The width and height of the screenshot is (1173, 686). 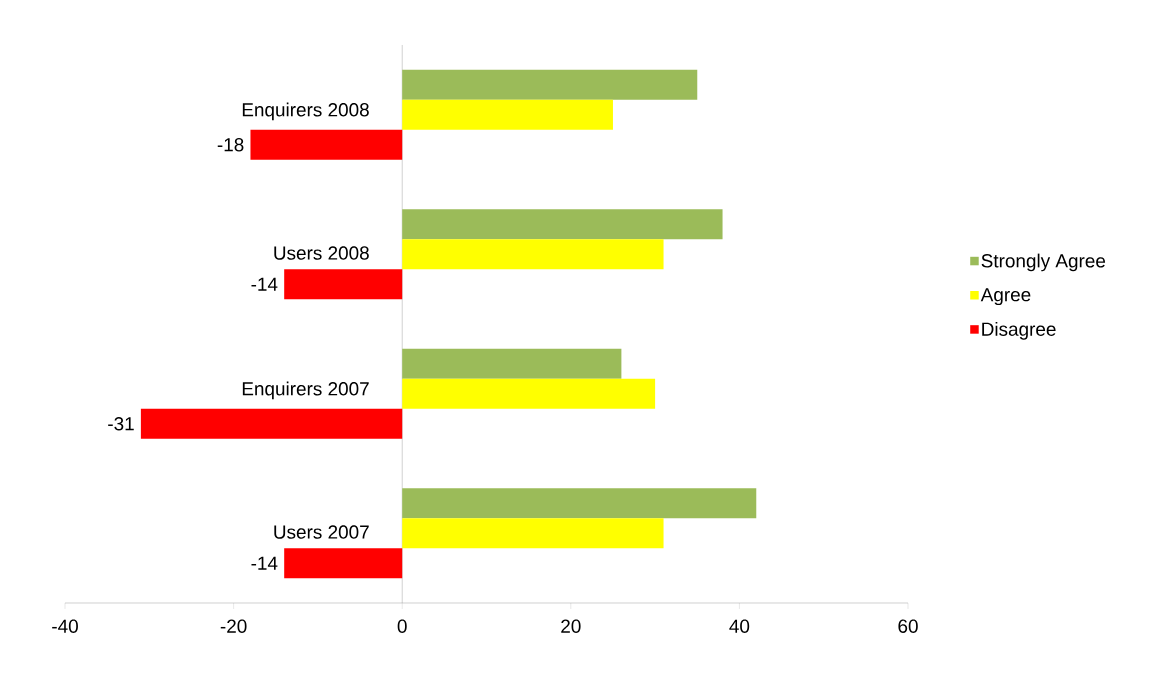 What do you see at coordinates (321, 532) in the screenshot?
I see `y-tick-label: Users 2007` at bounding box center [321, 532].